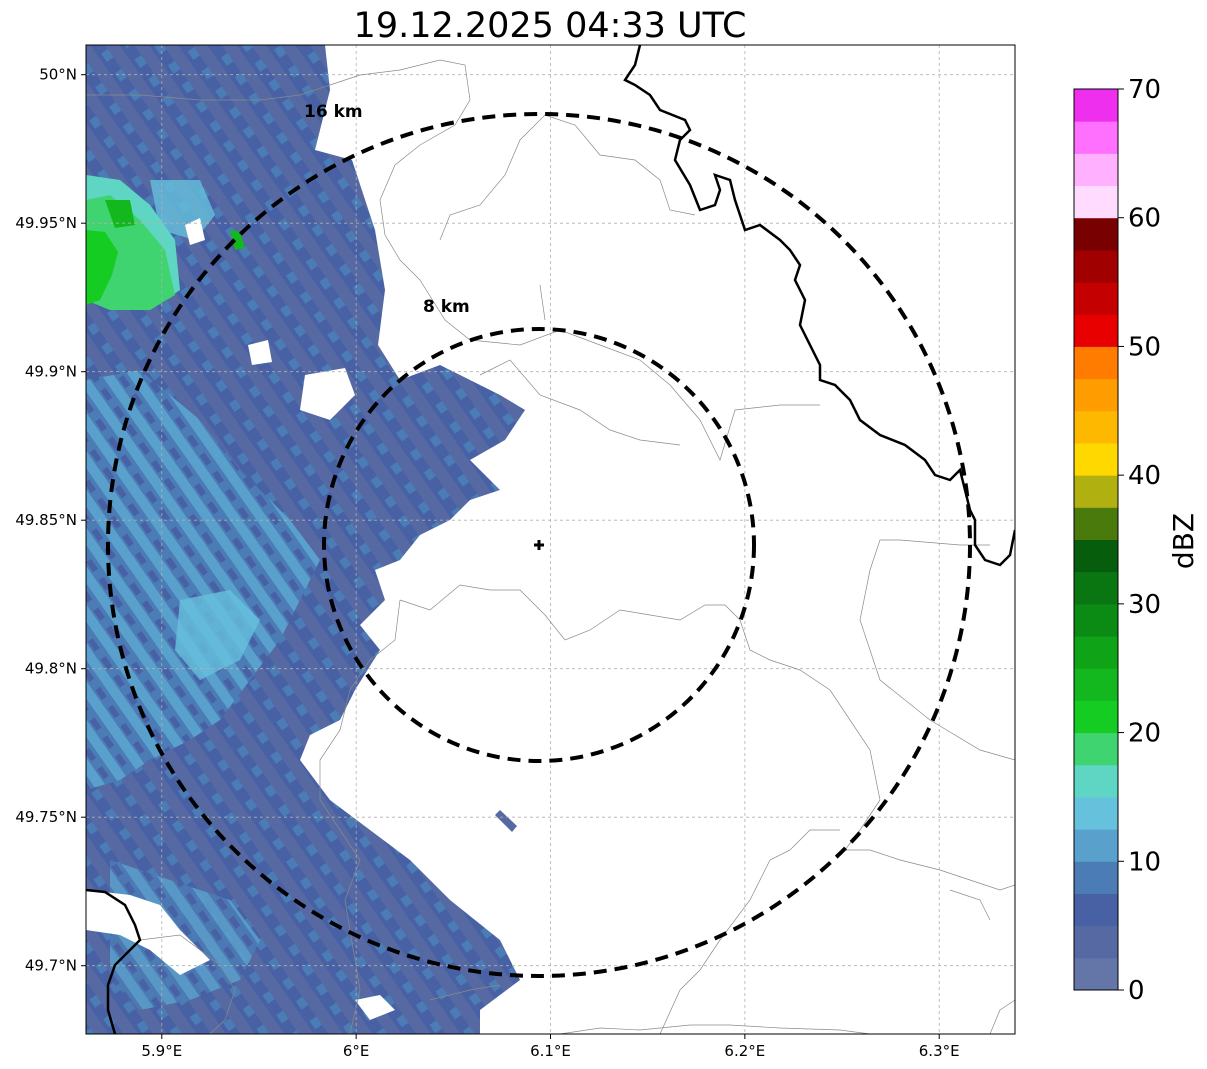 This screenshot has width=1207, height=1069. What do you see at coordinates (1136, 991) in the screenshot?
I see `colorbar-tick-label: 0` at bounding box center [1136, 991].